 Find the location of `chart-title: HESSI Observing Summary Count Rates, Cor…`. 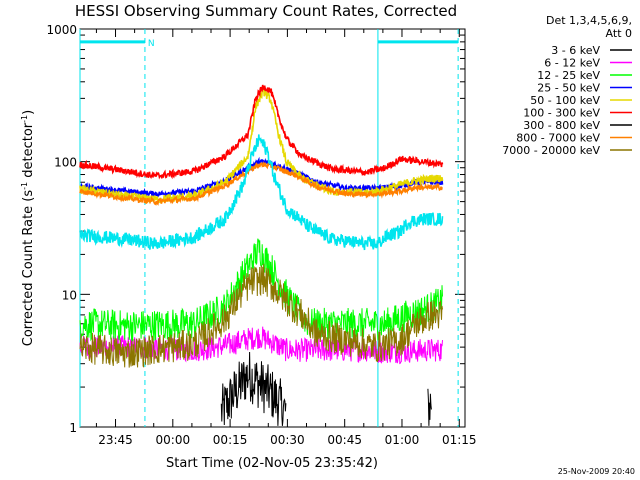

chart-title: HESSI Observing Summary Count Rates, Cor… is located at coordinates (266, 11).